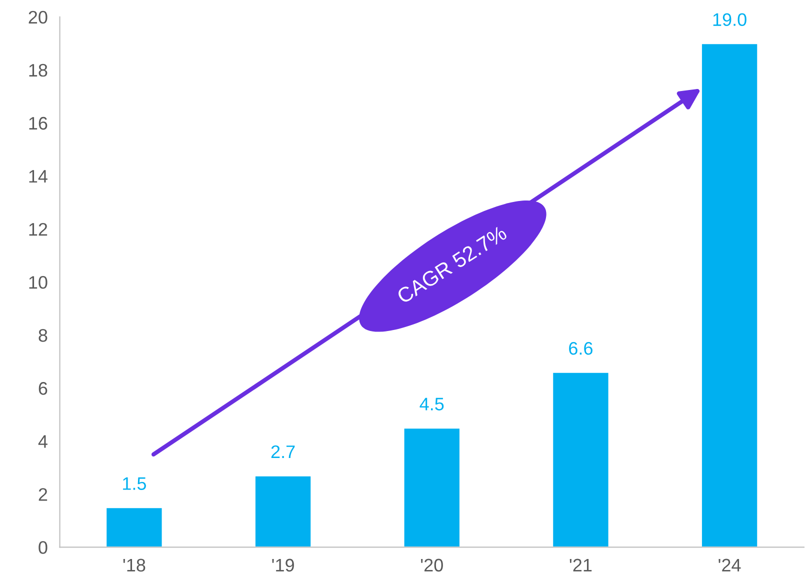 The width and height of the screenshot is (808, 584). I want to click on x-tick-label: '19, so click(283, 565).